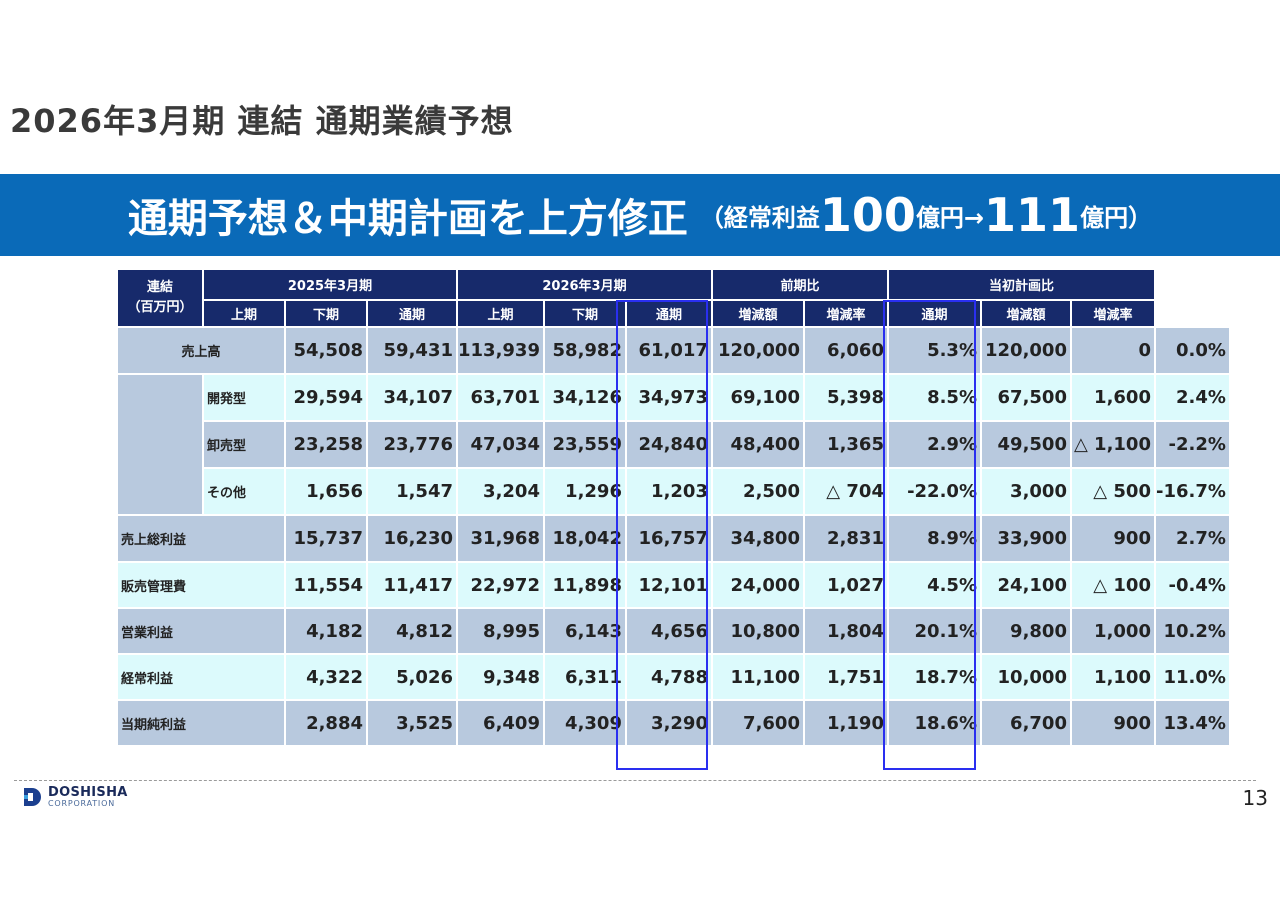  Describe the element at coordinates (1025, 538) in the screenshot. I see `value-cell: 33,900` at that location.